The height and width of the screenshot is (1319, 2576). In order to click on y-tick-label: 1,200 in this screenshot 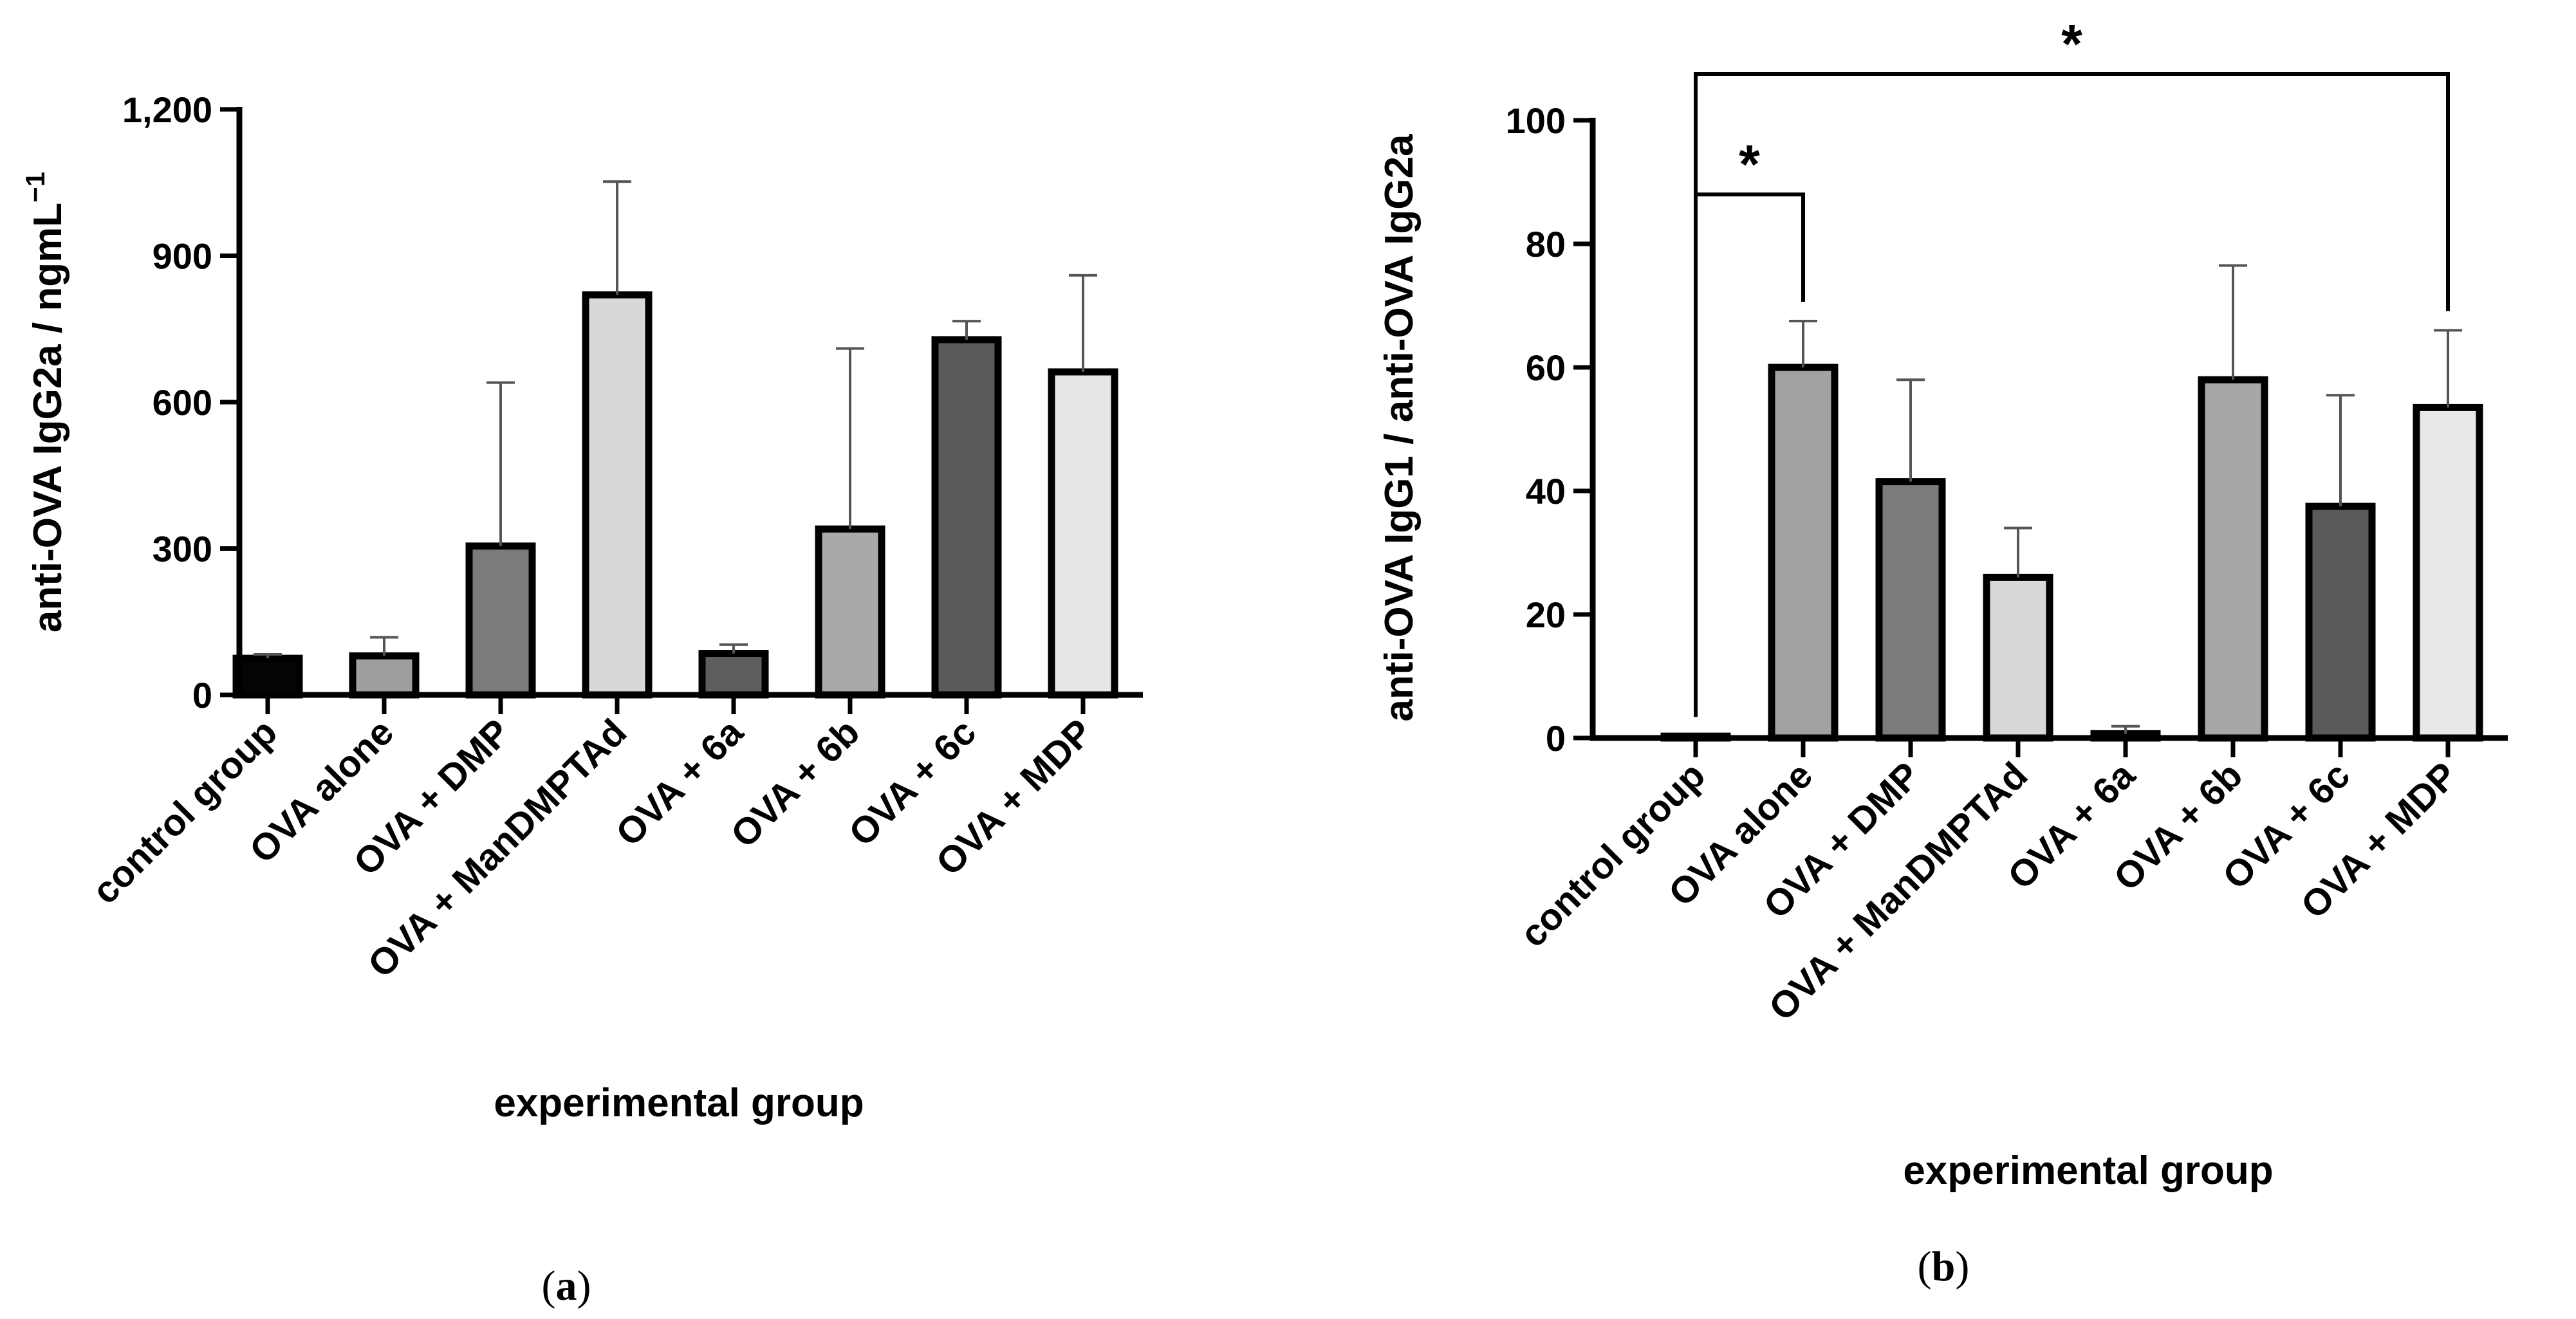, I will do `click(167, 109)`.